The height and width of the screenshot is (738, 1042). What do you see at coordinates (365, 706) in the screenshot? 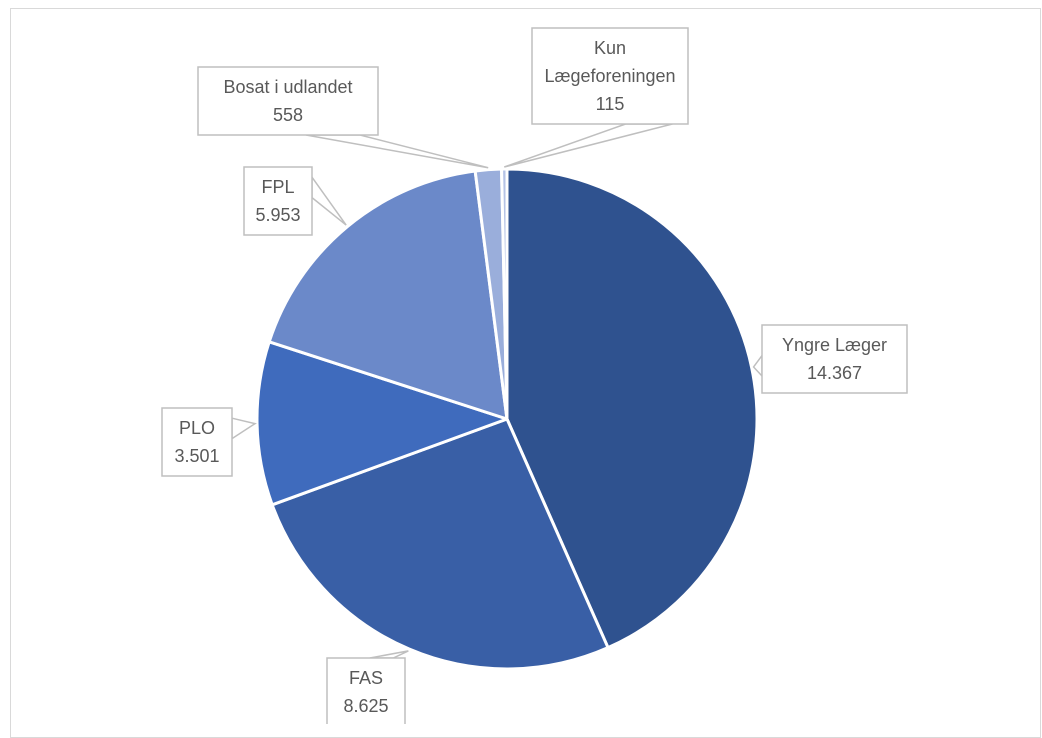
I see `data-label-value: 8.625` at bounding box center [365, 706].